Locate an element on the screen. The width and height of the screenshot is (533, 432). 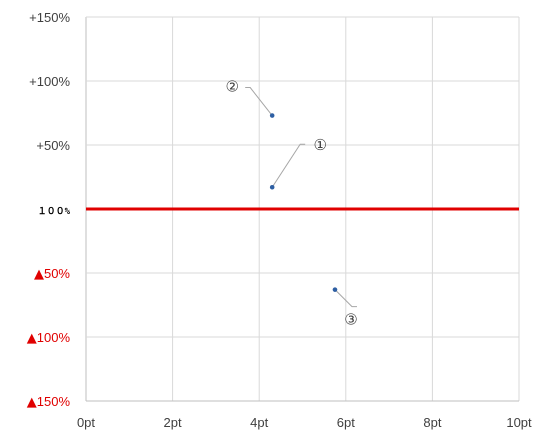
y-tick-label: +150% is located at coordinates (49, 17).